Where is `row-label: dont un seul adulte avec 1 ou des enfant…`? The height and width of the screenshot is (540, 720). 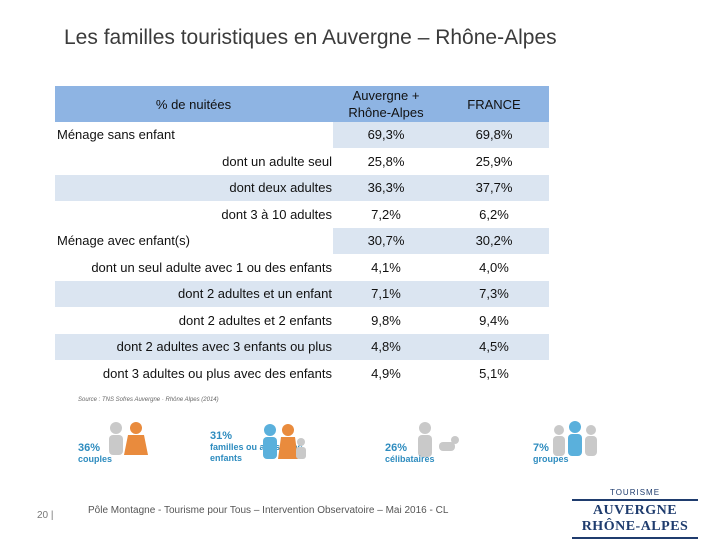
row-label: dont un seul adulte avec 1 ou des enfant… is located at coordinates (194, 267).